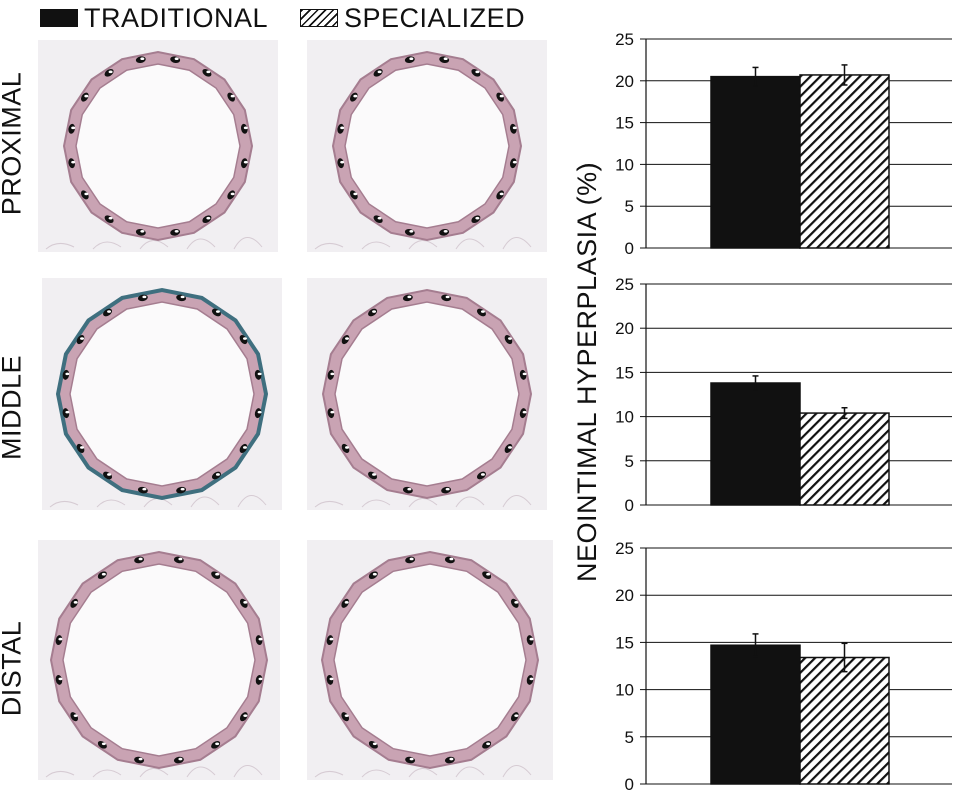 The width and height of the screenshot is (961, 800). I want to click on legend-swatch-specialized, so click(319, 18).